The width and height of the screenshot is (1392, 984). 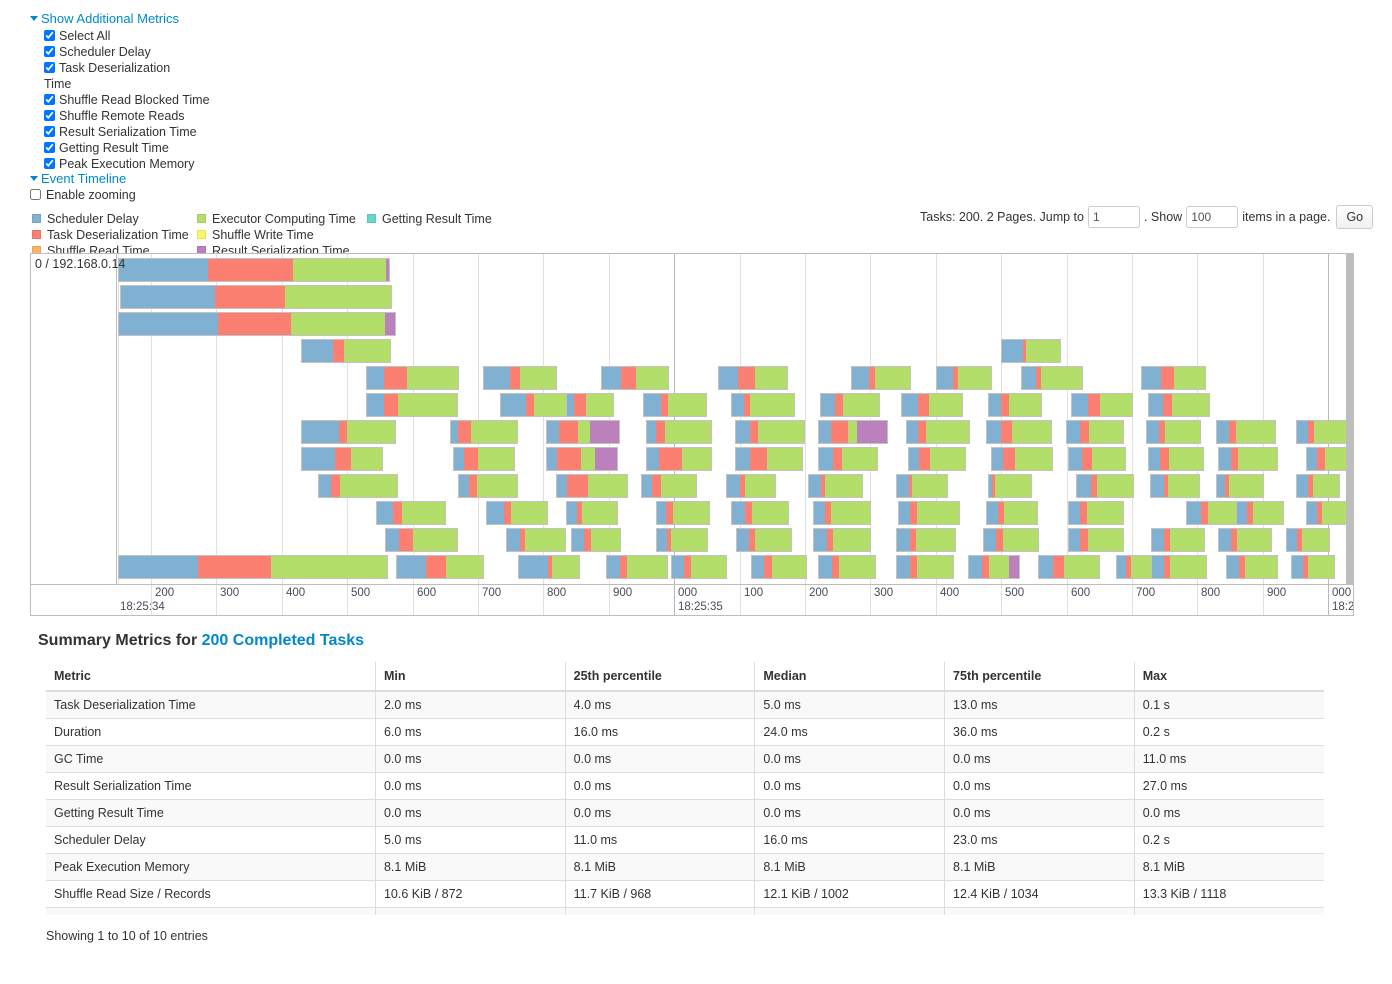 I want to click on metric-checkbox-select-all: Select All, so click(x=127, y=36).